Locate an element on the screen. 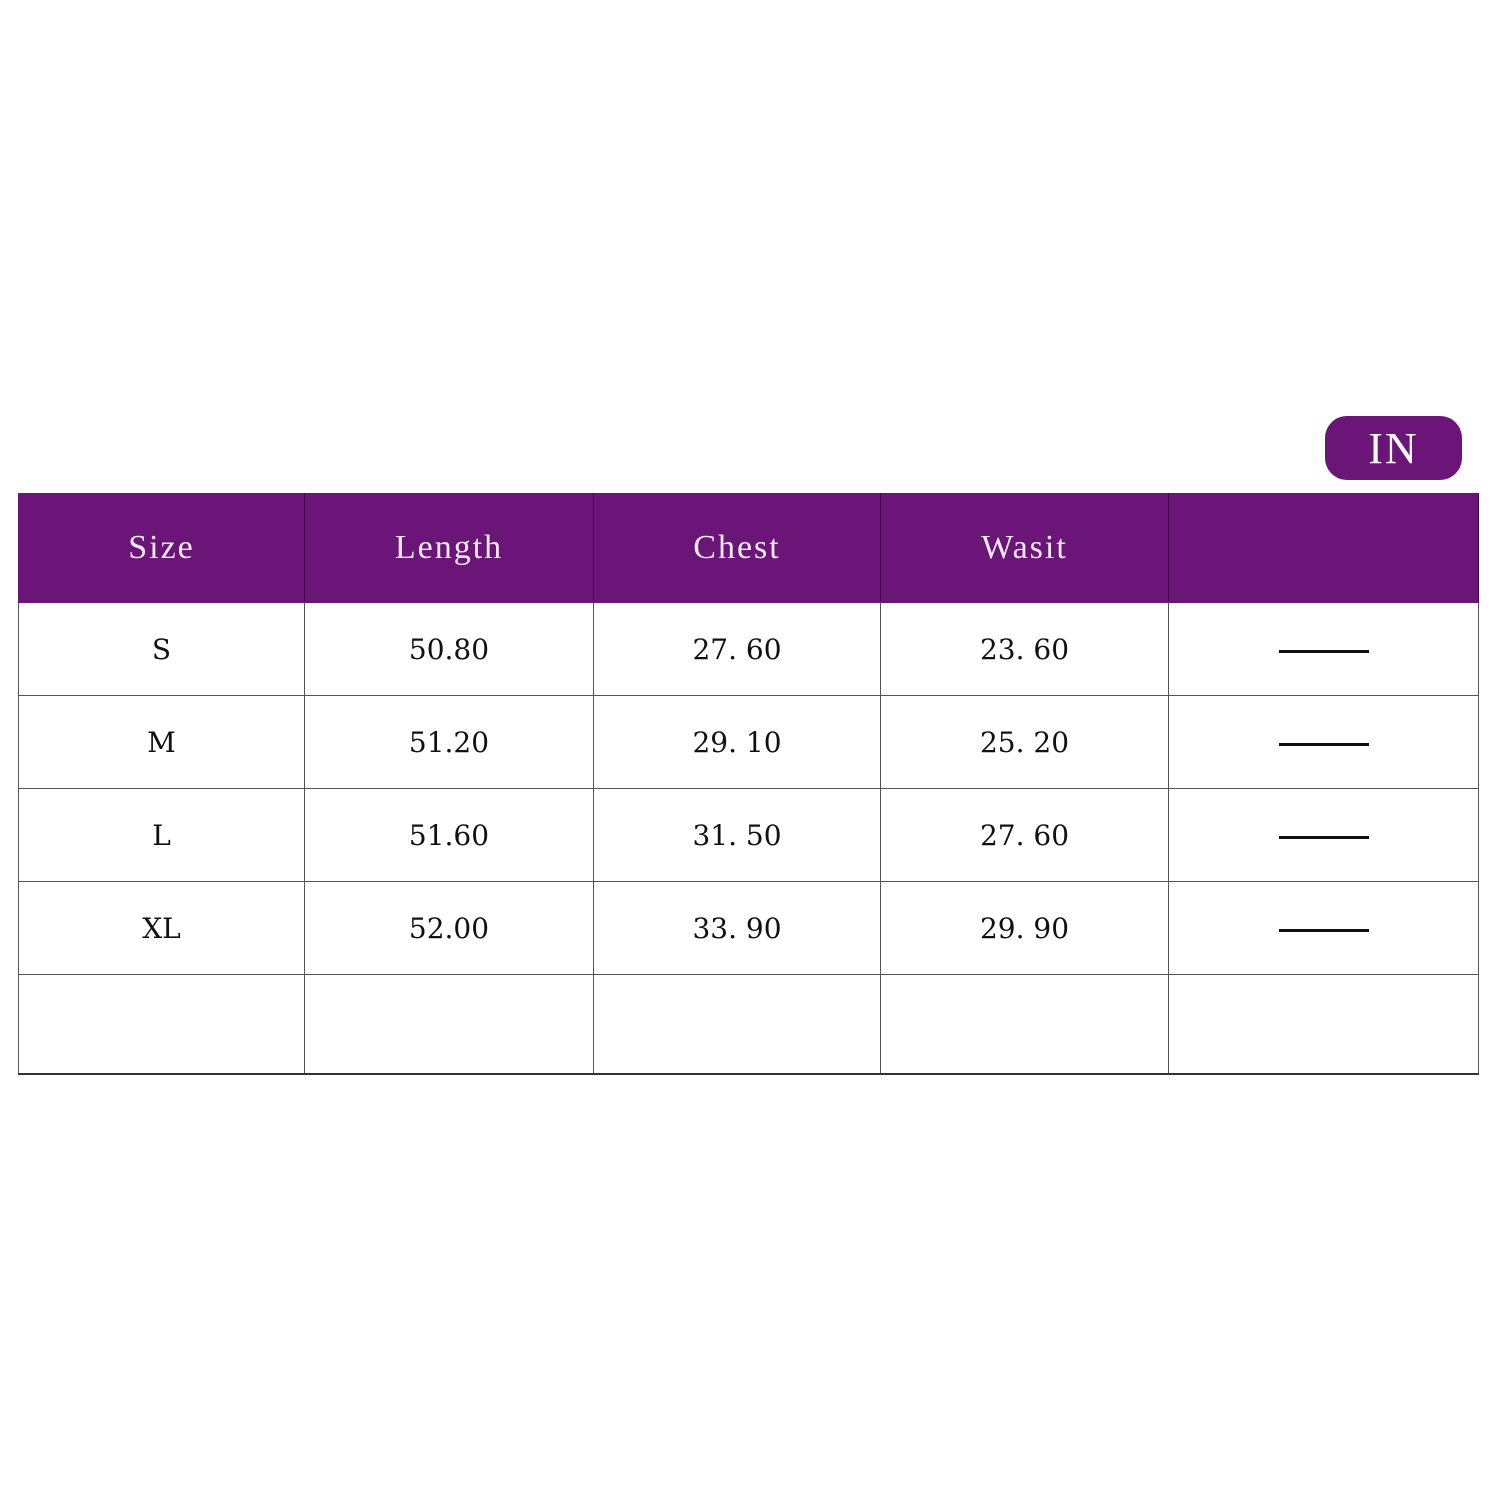 This screenshot has height=1500, width=1500. table-row: L 51.60 31. 50 27. 60 is located at coordinates (748, 835).